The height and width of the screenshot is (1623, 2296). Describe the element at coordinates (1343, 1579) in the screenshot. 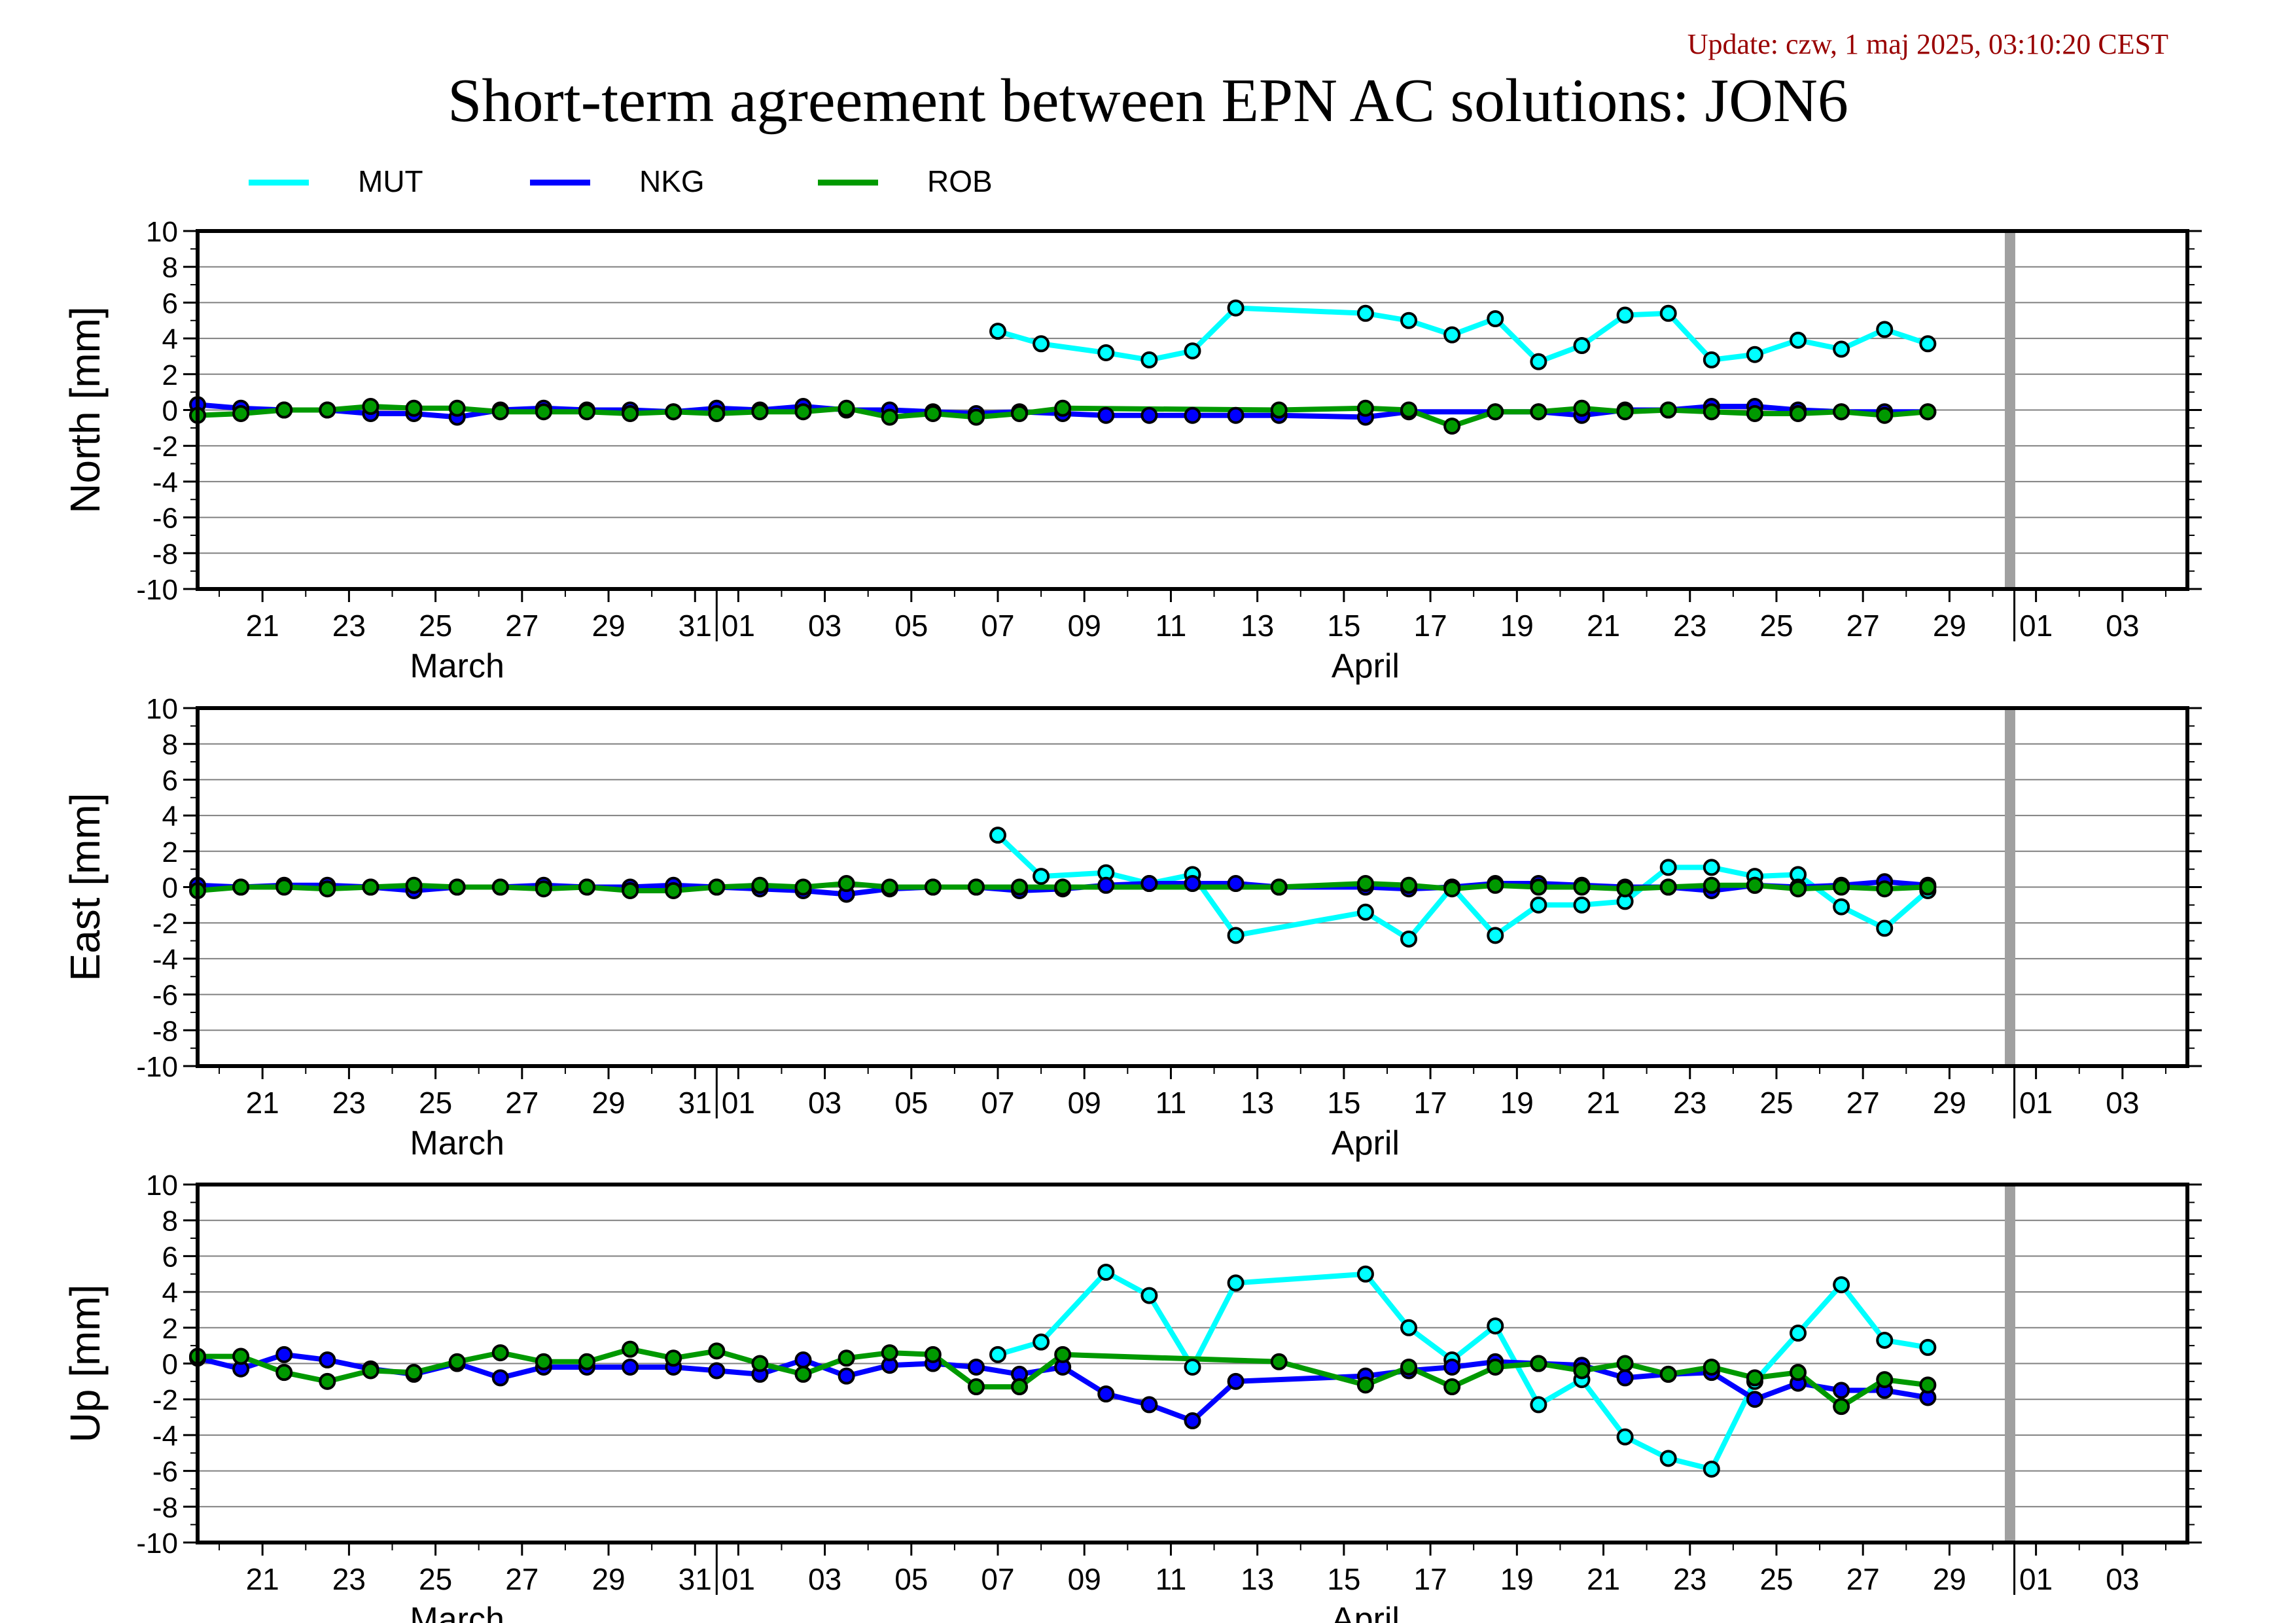

I see `x-tick-label: 15` at that location.